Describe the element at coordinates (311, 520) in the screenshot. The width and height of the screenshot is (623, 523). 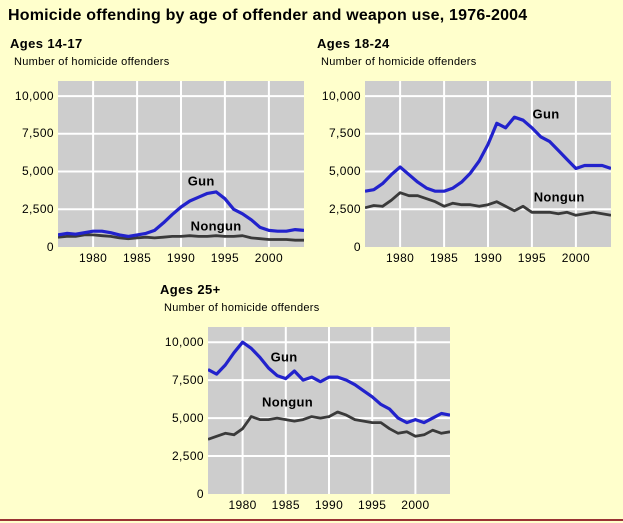
I see `page-bottom-border` at that location.